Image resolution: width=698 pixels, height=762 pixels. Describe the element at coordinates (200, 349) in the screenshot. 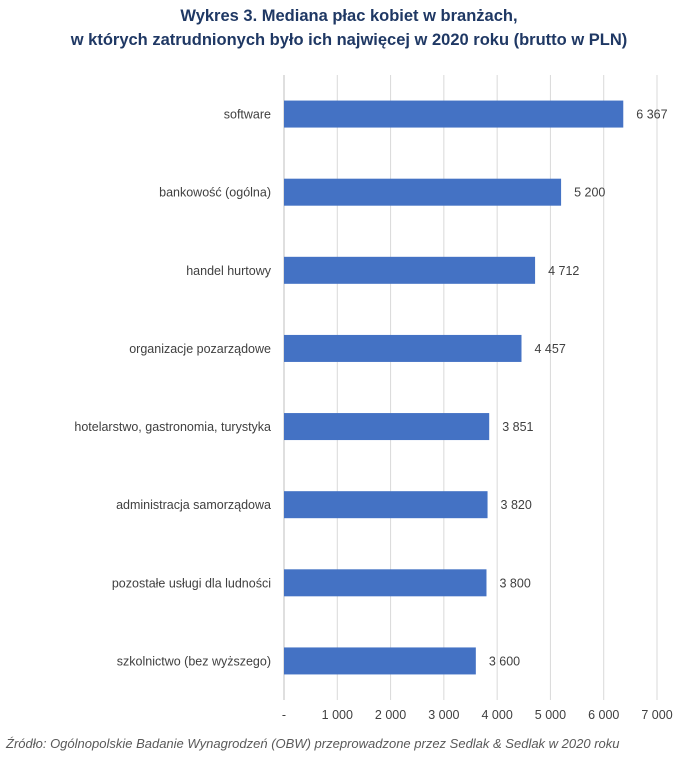

I see `category-label: organizacje pozarządowe` at that location.